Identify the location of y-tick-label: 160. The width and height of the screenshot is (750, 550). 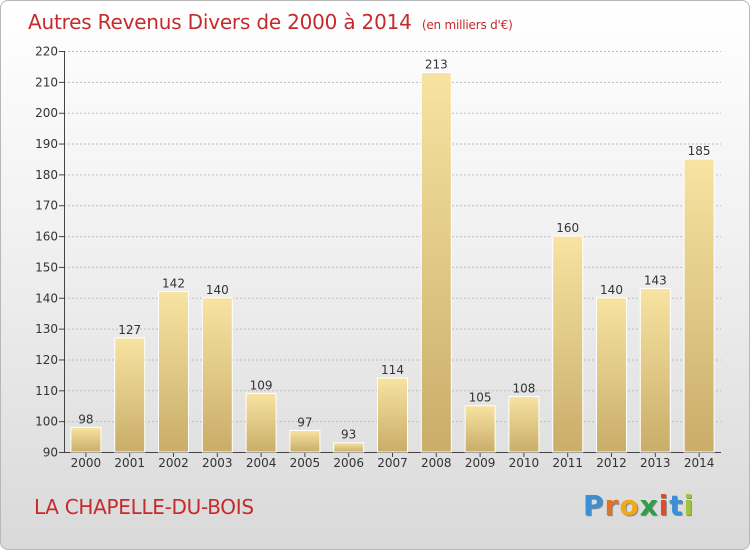
(46, 237).